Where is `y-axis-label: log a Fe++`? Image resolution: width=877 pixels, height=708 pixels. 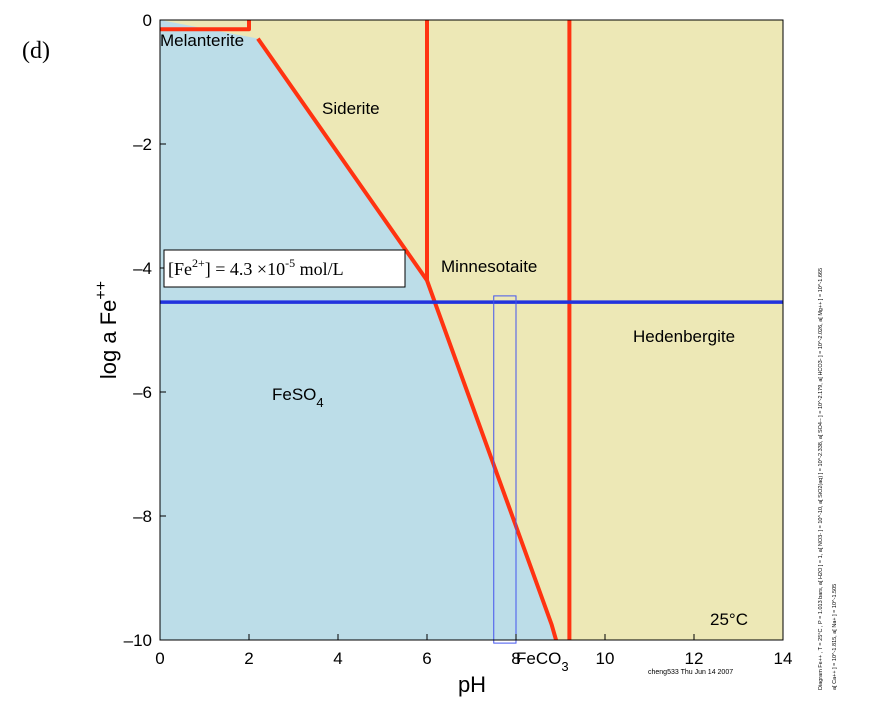 y-axis-label: log a Fe++ is located at coordinates (107, 330).